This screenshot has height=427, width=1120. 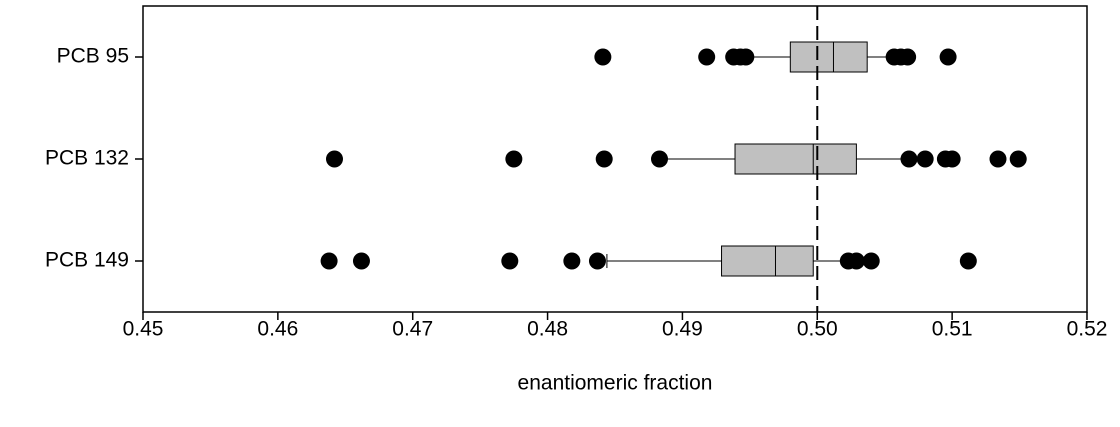 What do you see at coordinates (547, 329) in the screenshot?
I see `x-tick-label: 0.48` at bounding box center [547, 329].